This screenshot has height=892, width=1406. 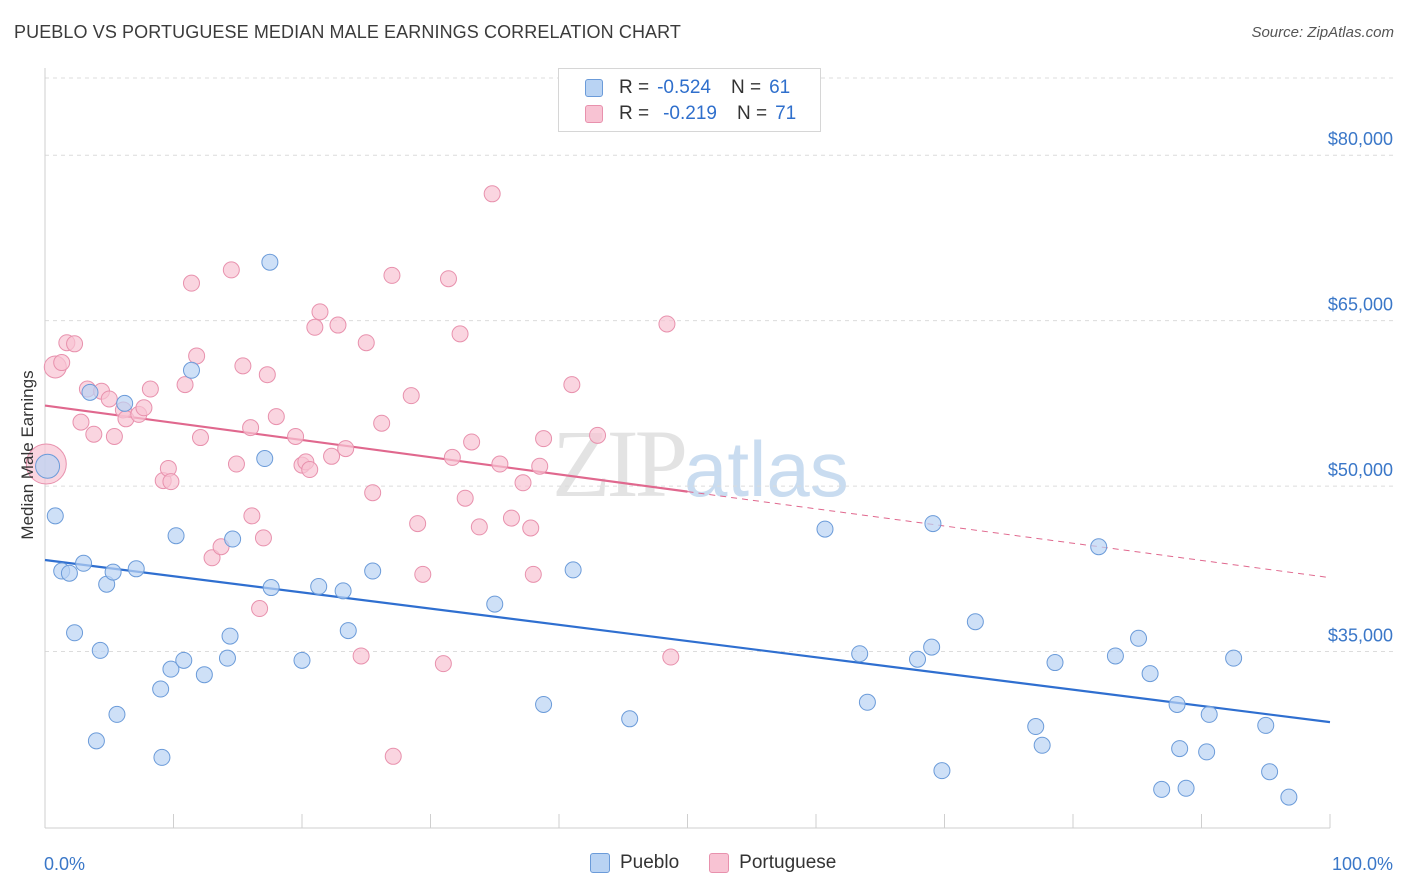 I want to click on legend-row-portuguese: R = -0.219 N = 71, so click(x=690, y=114).